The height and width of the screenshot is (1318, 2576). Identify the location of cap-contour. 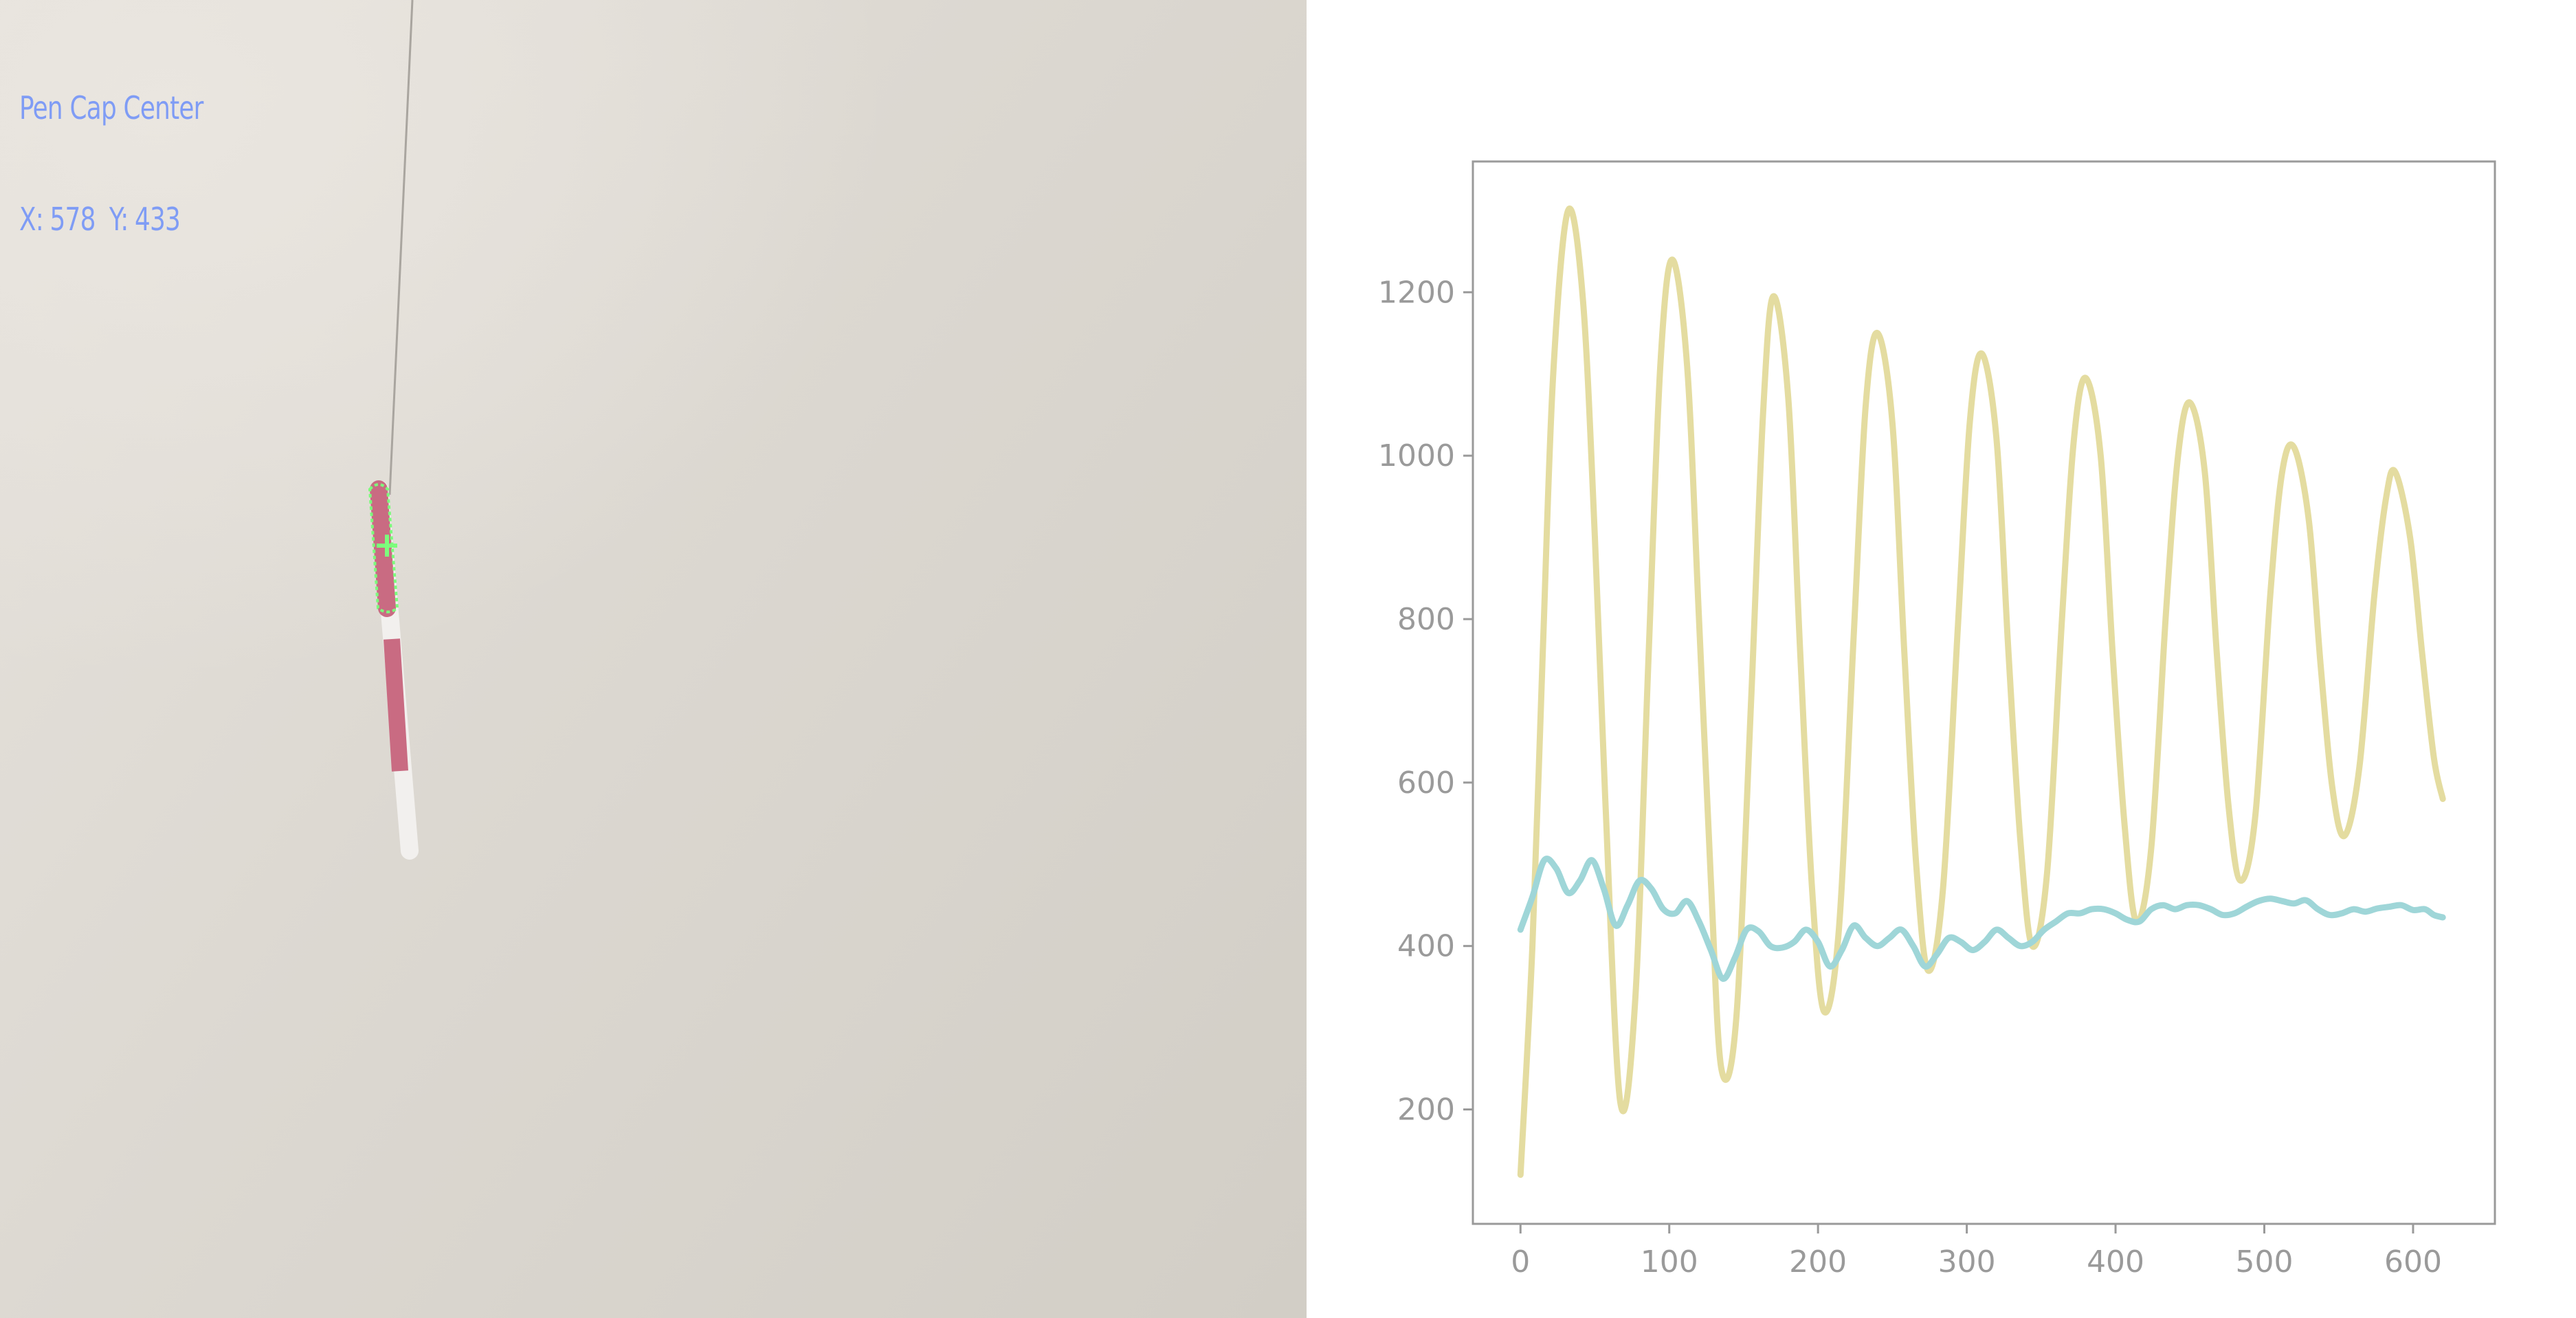
(383, 548).